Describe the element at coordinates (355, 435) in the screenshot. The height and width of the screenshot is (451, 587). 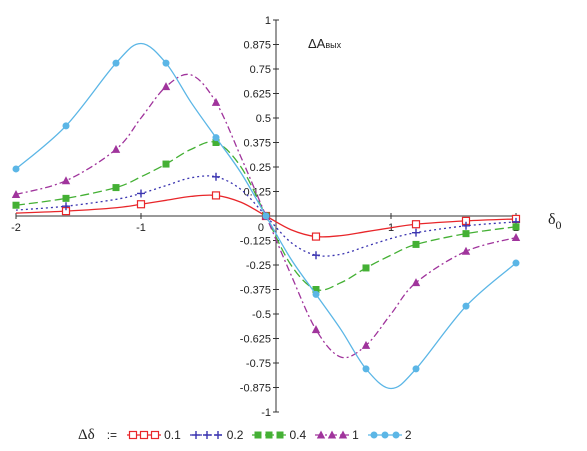
I see `legend-label: 1` at that location.